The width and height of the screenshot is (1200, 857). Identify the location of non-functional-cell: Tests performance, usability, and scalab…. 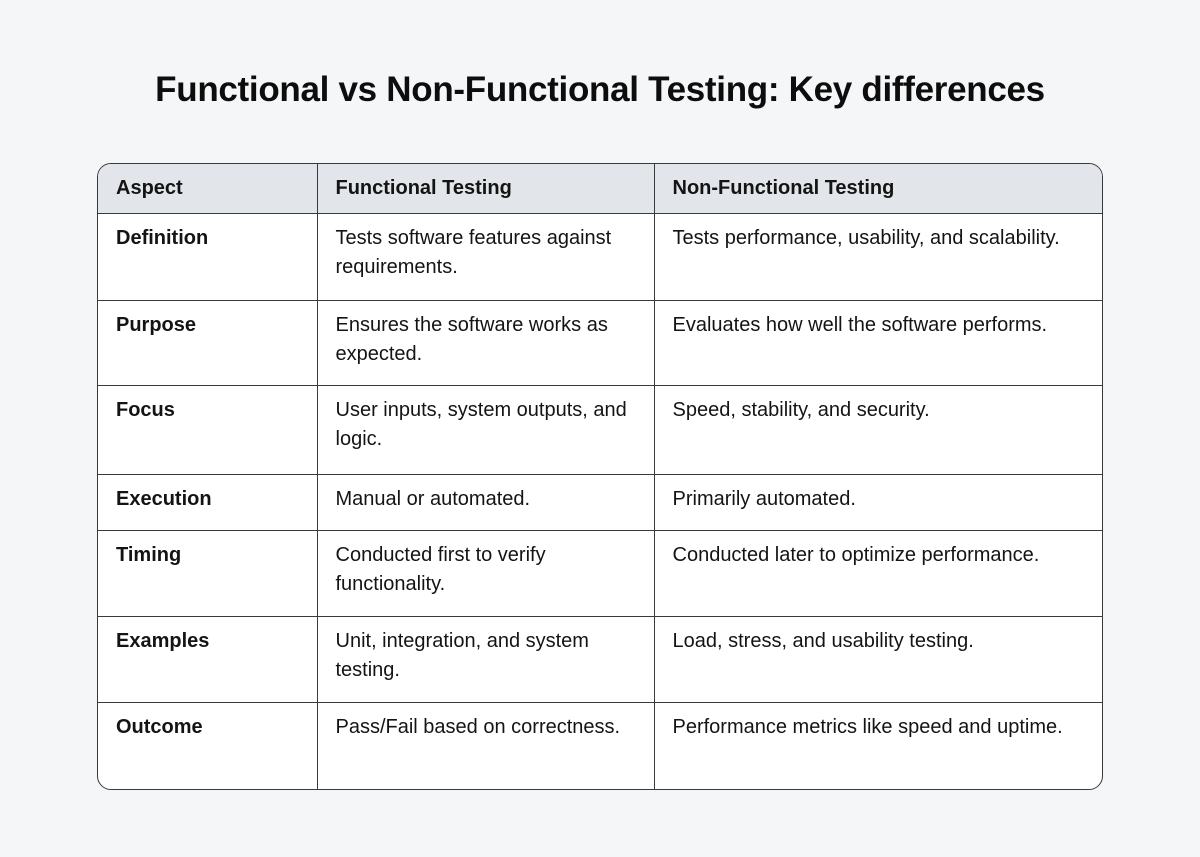
(878, 257).